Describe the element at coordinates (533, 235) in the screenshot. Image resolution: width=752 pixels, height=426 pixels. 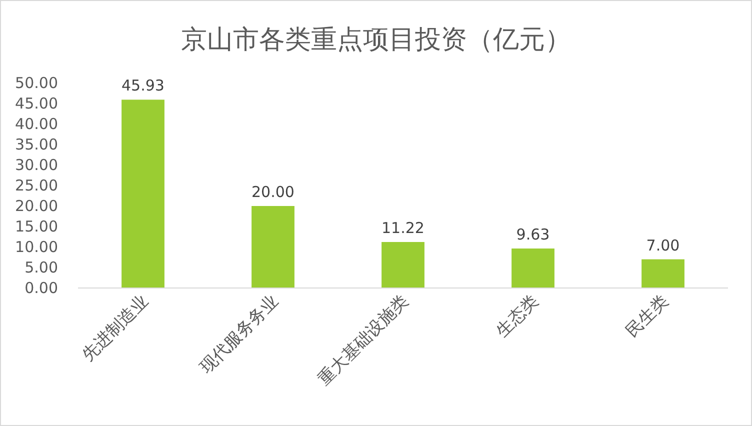
I see `data-label: 9.63` at that location.